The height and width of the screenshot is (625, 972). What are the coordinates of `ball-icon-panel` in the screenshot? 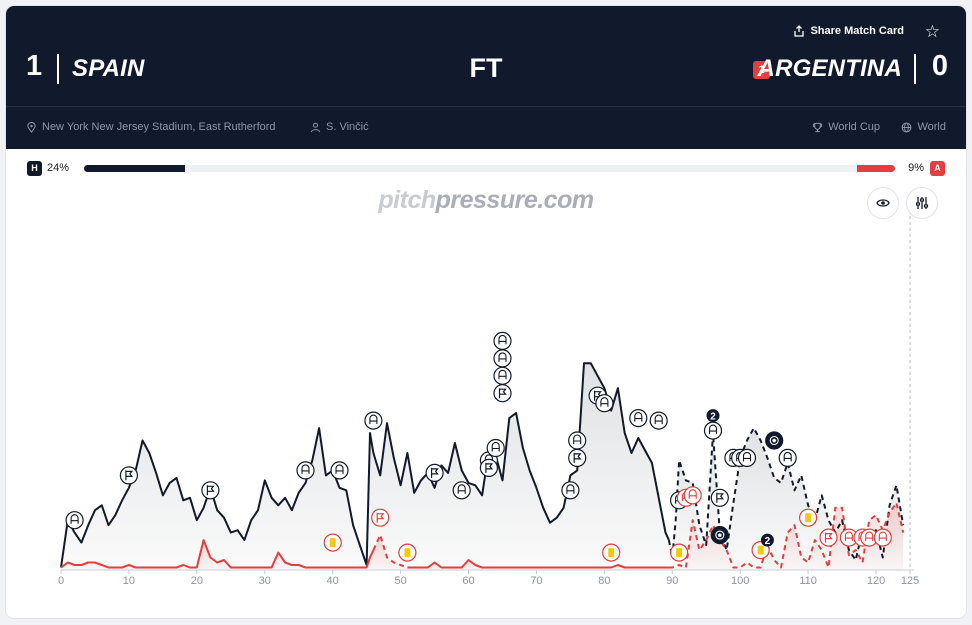 It's located at (774, 440).